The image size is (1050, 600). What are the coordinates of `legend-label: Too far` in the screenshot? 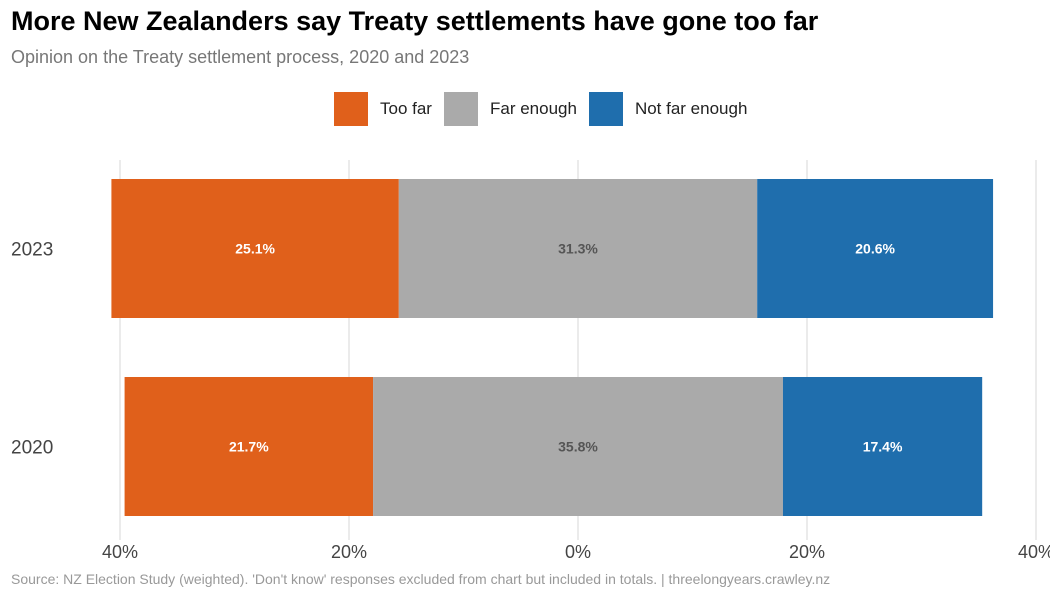 It's located at (406, 108).